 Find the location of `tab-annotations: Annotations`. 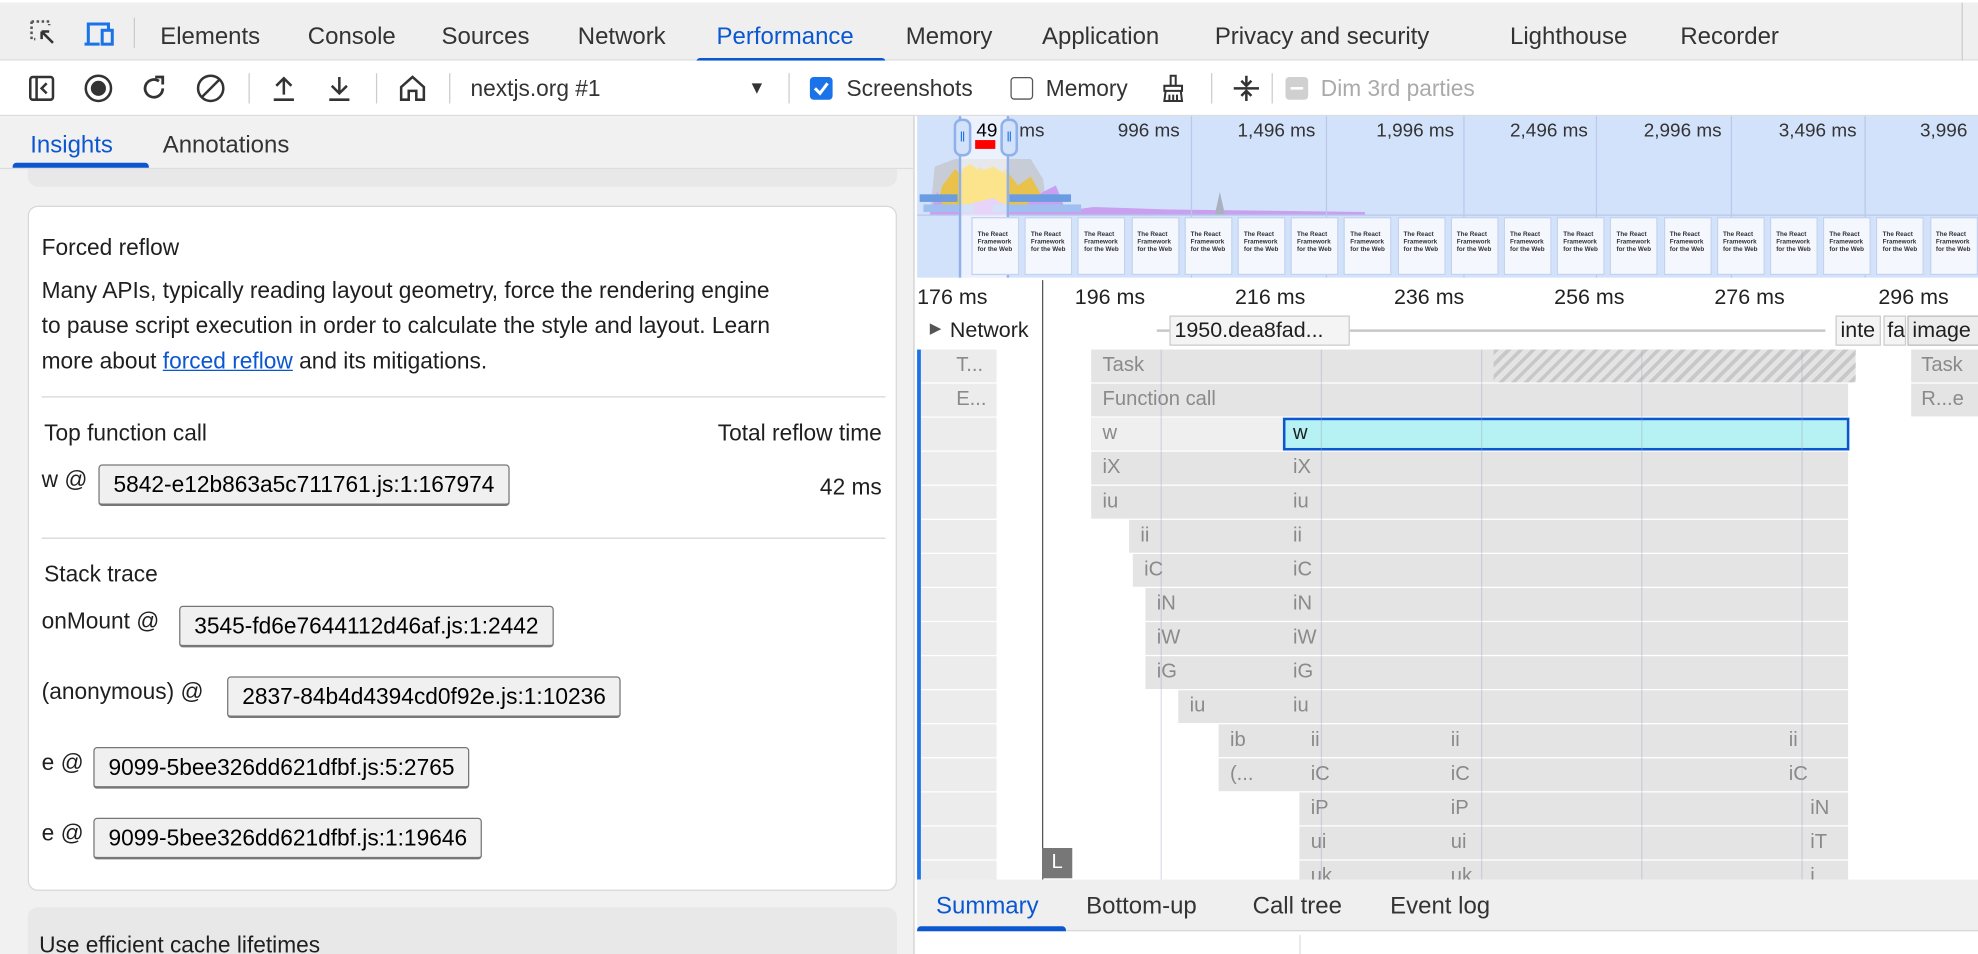

tab-annotations: Annotations is located at coordinates (226, 145).